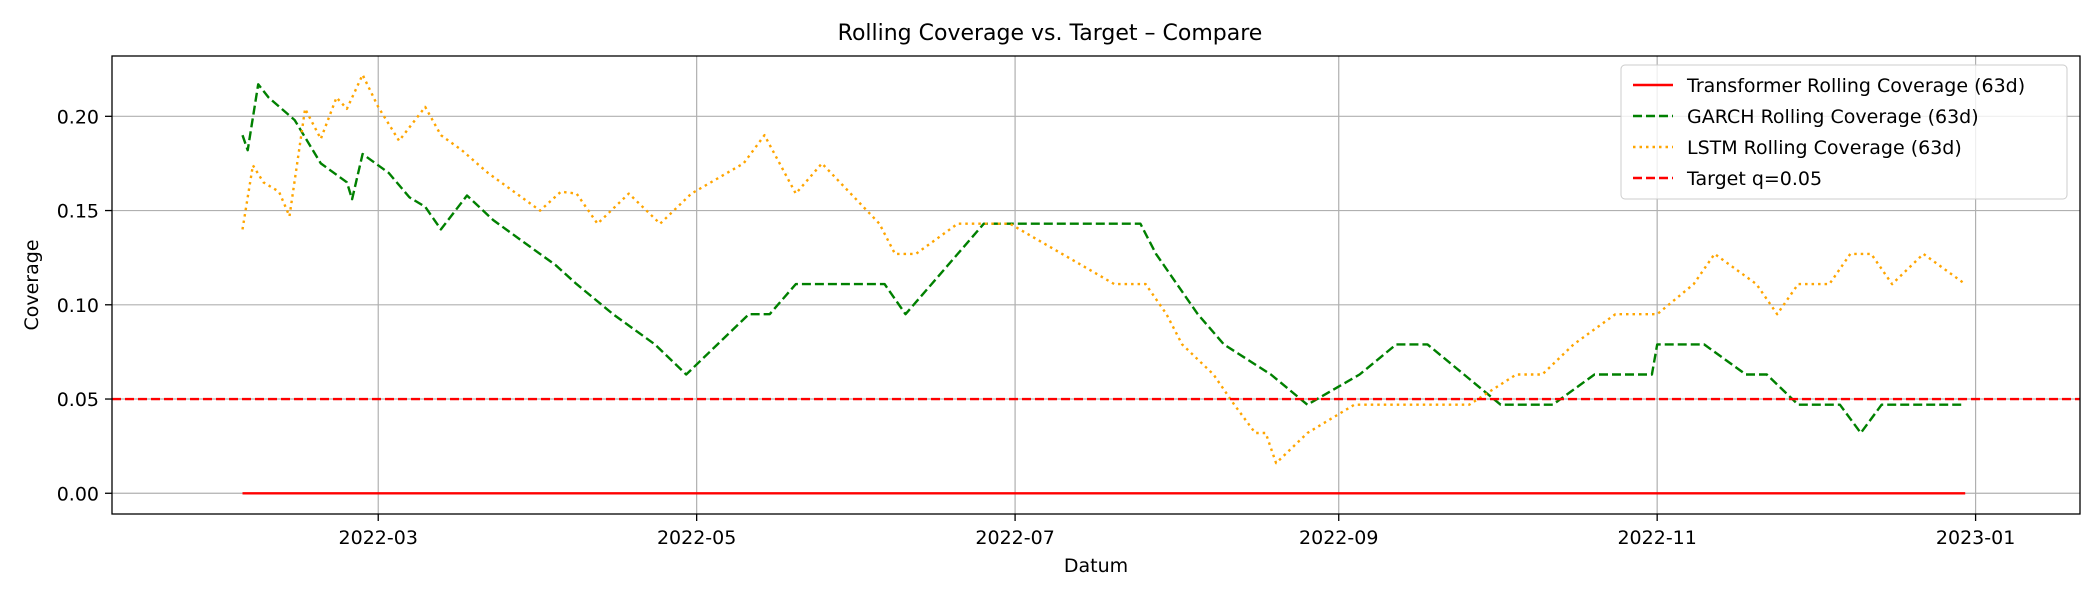  Describe the element at coordinates (32, 284) in the screenshot. I see `y-axis-label: Coverage` at that location.